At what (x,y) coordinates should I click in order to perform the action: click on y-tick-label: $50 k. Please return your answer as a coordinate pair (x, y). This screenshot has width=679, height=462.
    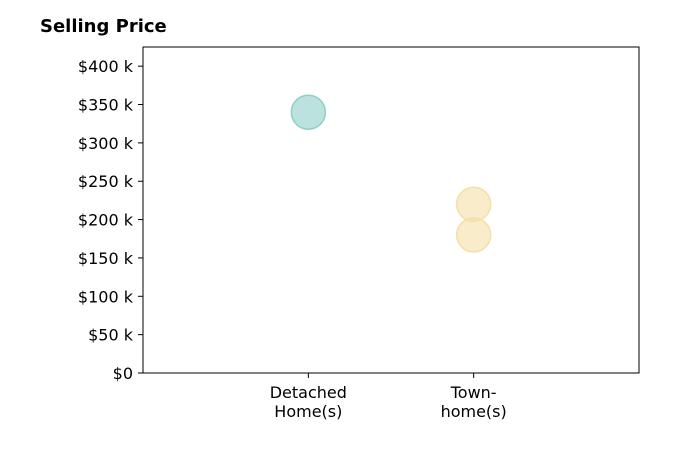
    Looking at the image, I should click on (111, 335).